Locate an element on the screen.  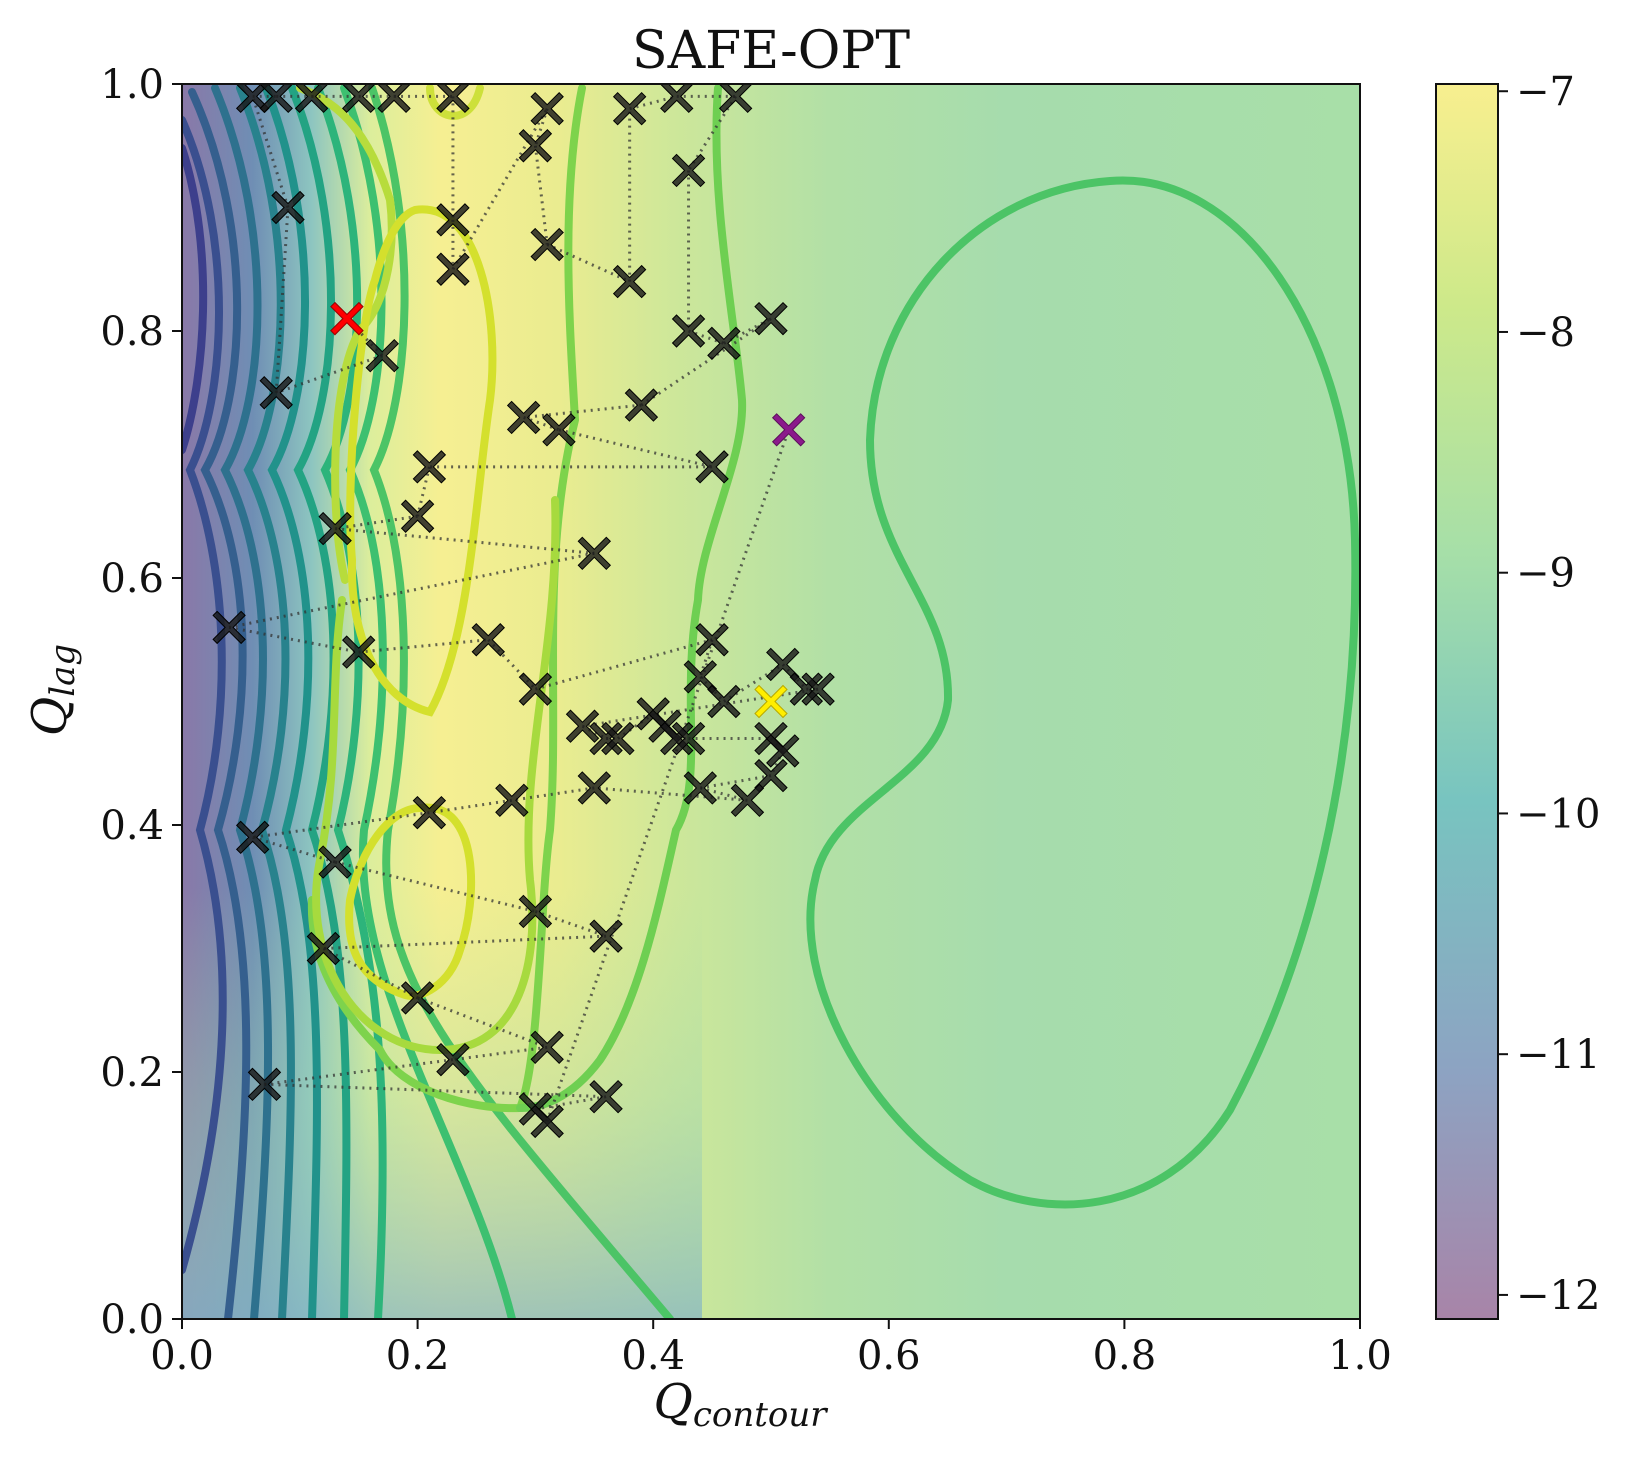
y-tick-label: 0.0 is located at coordinates (132, 1320).